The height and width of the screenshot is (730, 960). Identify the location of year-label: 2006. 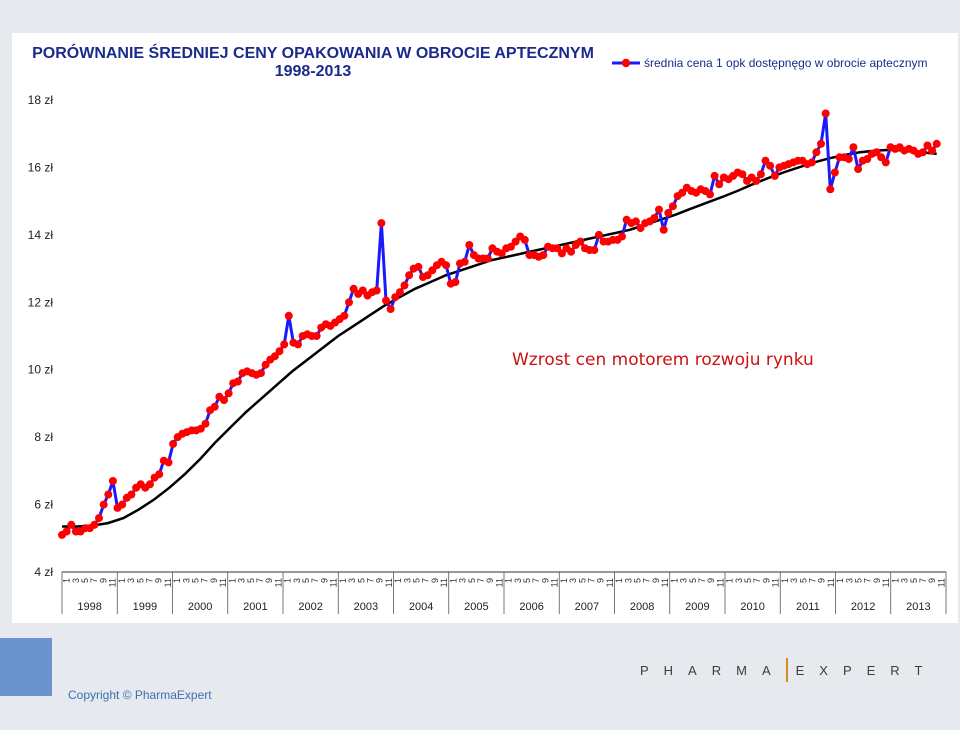
(531, 607).